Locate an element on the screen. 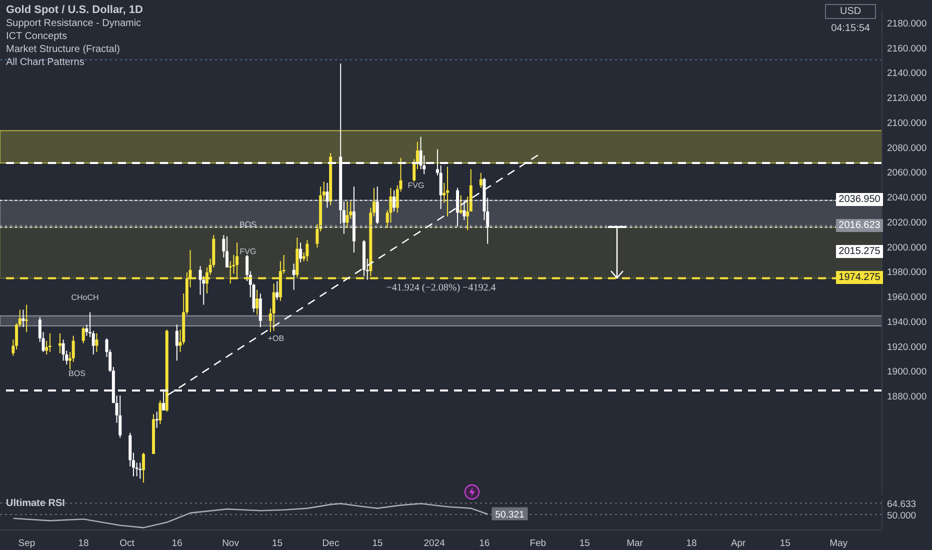 The width and height of the screenshot is (932, 550). data-label: 50.321 is located at coordinates (509, 514).